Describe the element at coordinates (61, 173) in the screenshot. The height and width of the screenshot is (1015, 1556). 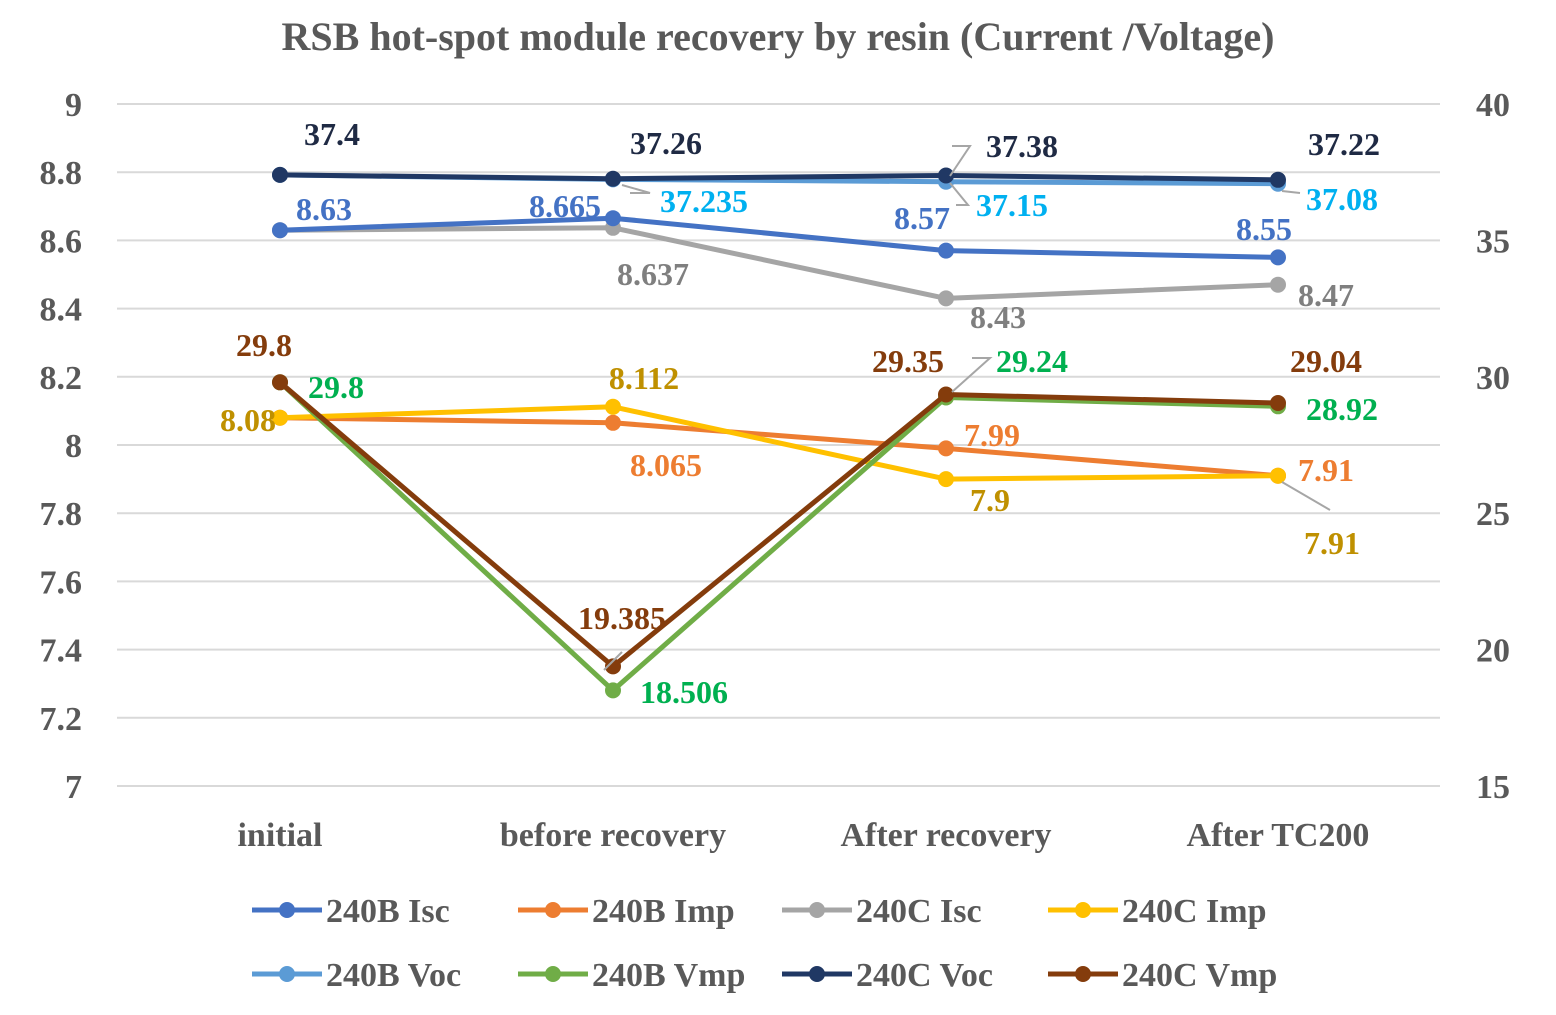
I see `left-tick-label: 8.8` at that location.